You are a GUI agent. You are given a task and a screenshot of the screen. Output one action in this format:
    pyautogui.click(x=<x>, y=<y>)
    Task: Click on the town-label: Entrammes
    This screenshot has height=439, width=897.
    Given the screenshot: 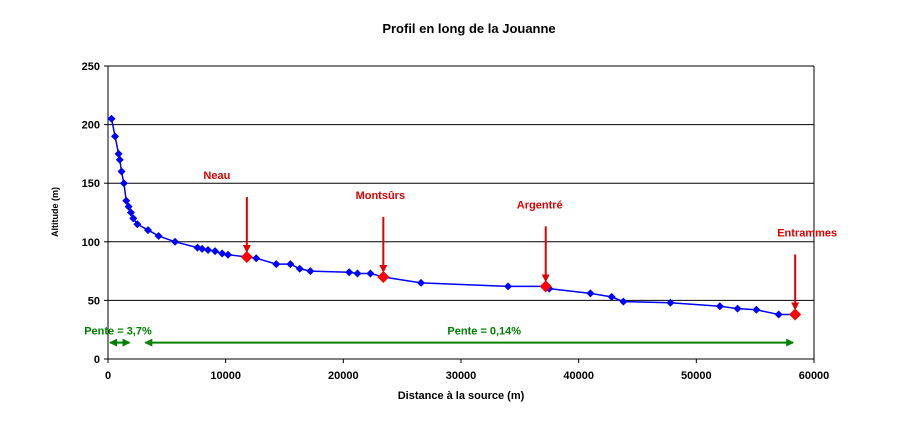 What is the action you would take?
    pyautogui.click(x=807, y=233)
    